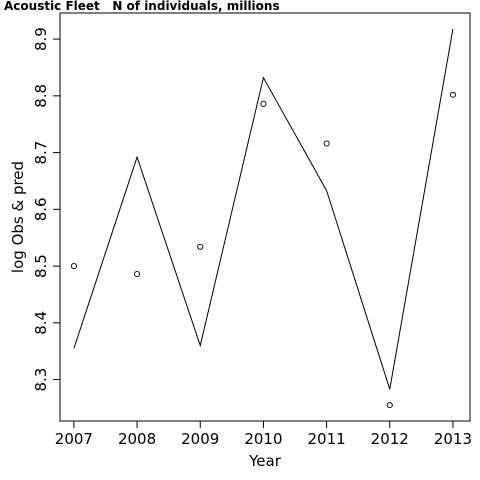 This screenshot has height=480, width=480. What do you see at coordinates (41, 323) in the screenshot?
I see `y-tick-label: 8.4` at bounding box center [41, 323].